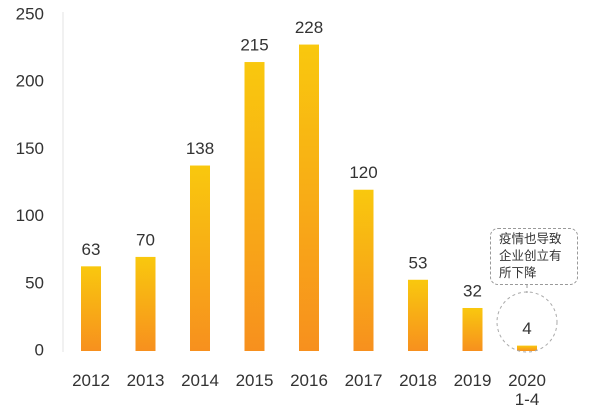  I want to click on value-label: 32, so click(472, 290).